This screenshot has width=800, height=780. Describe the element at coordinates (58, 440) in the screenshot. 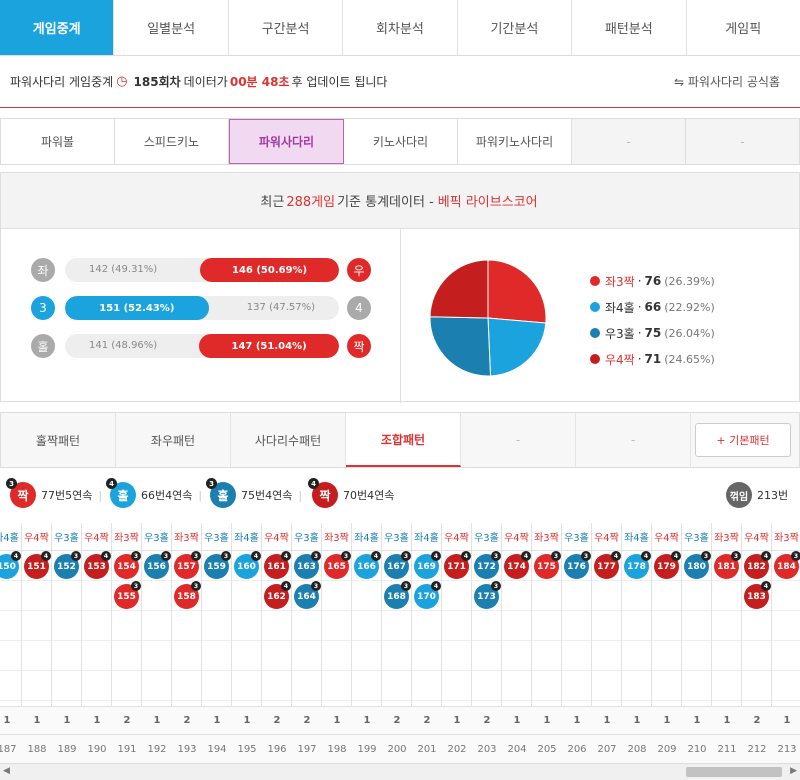

I see `pattern-tab-oddeven: 홀짝패턴` at that location.